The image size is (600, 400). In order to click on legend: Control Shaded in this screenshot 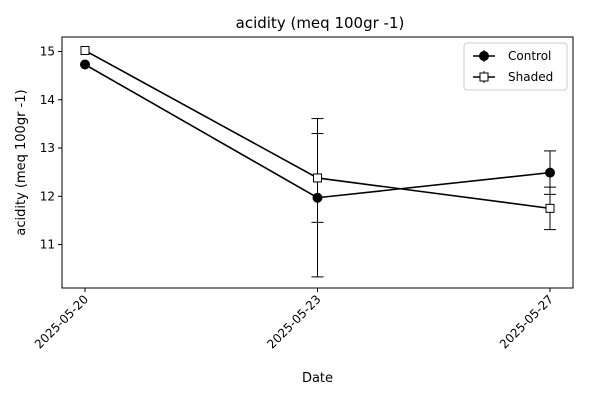, I will do `click(515, 66)`.